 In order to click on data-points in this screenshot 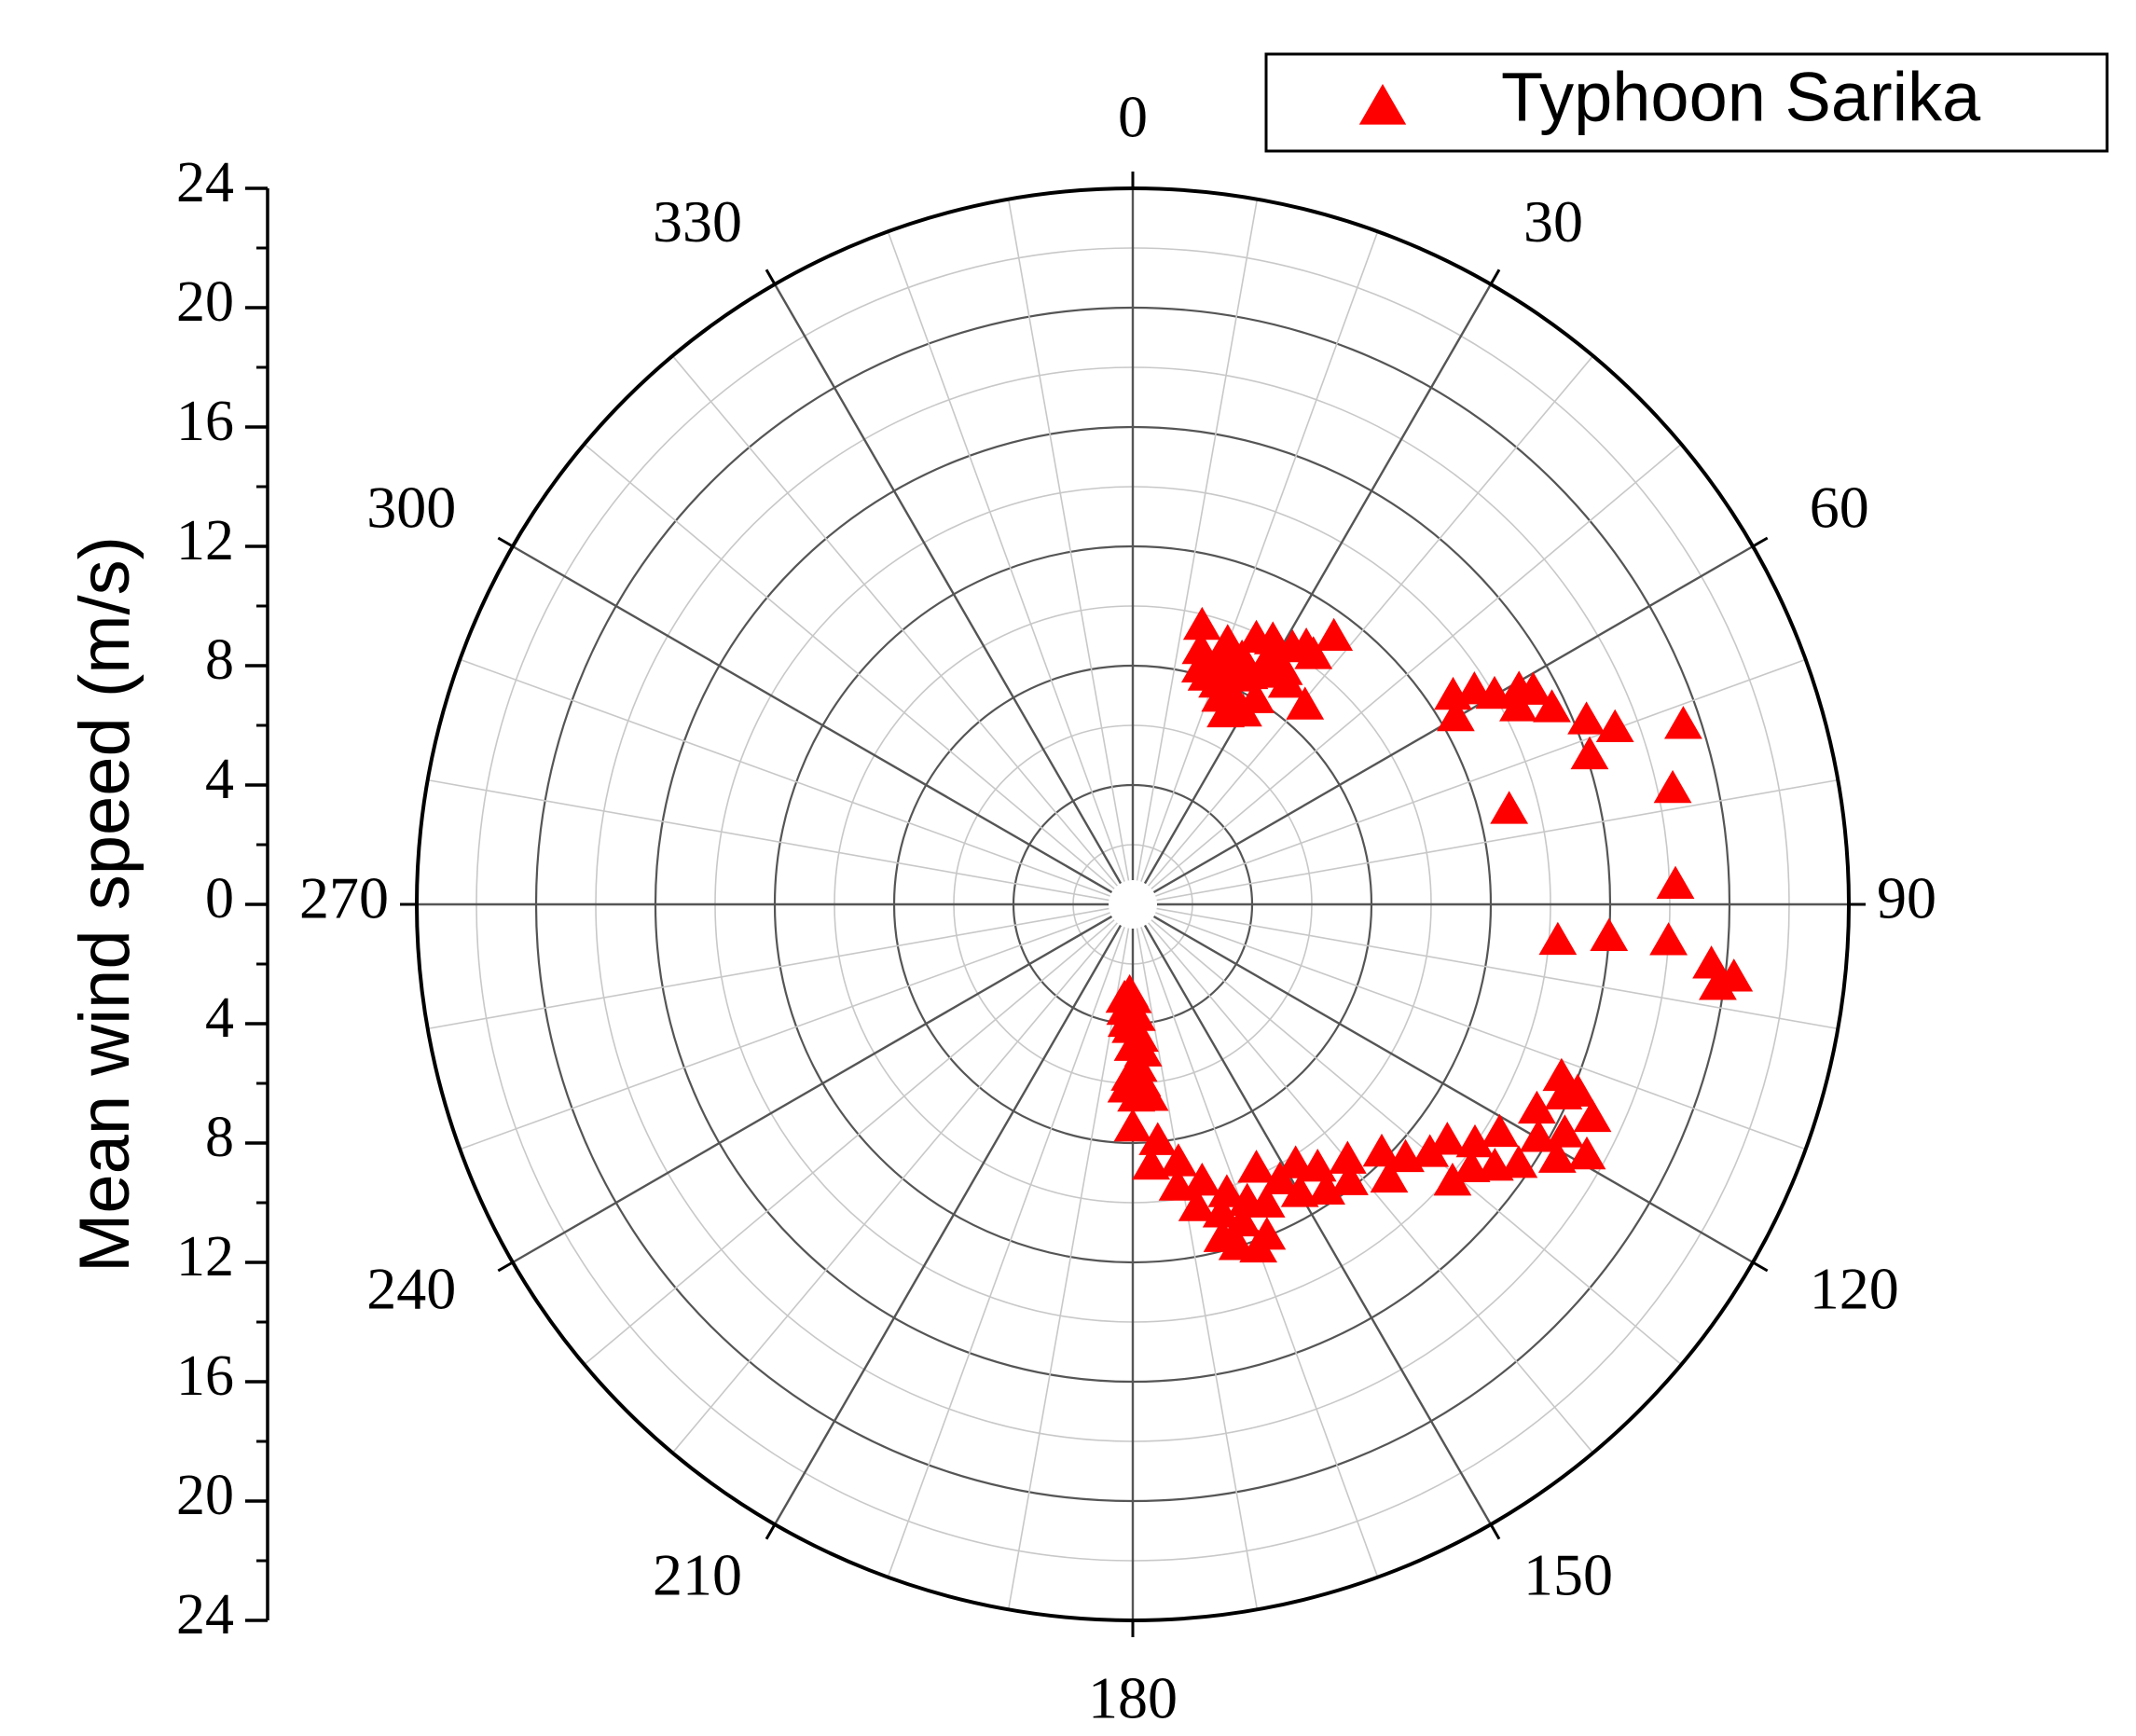, I will do `click(1430, 934)`.